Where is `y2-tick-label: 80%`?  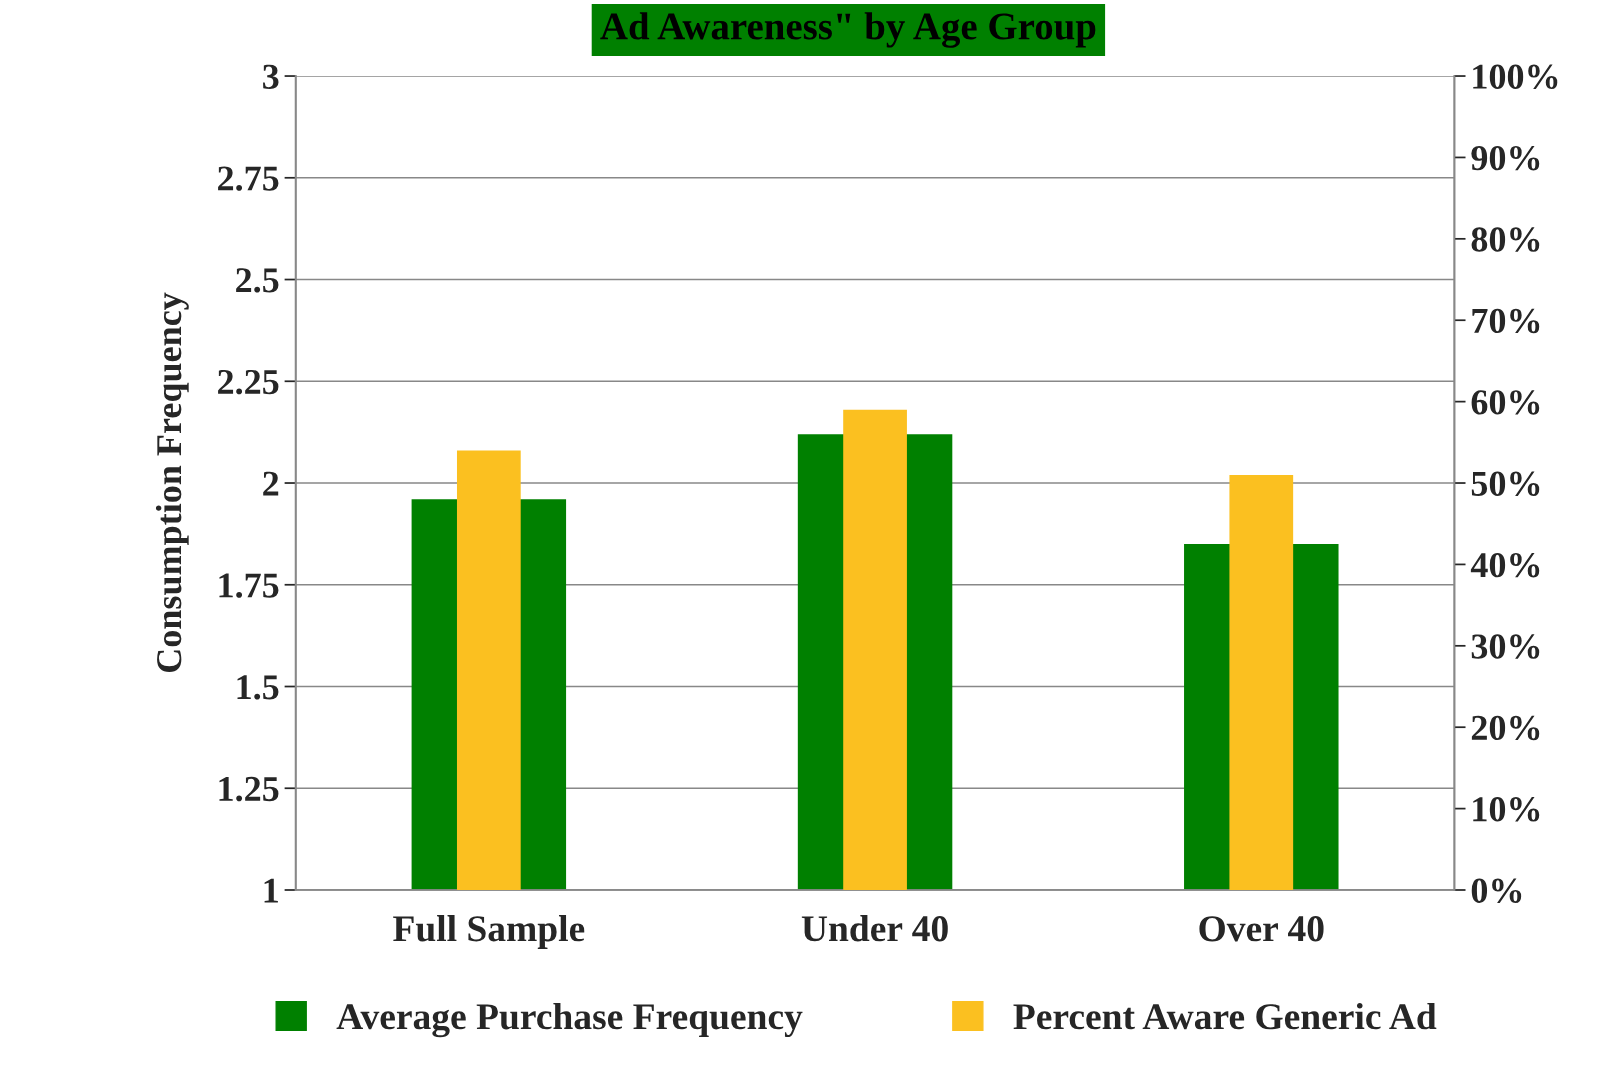
y2-tick-label: 80% is located at coordinates (1505, 239).